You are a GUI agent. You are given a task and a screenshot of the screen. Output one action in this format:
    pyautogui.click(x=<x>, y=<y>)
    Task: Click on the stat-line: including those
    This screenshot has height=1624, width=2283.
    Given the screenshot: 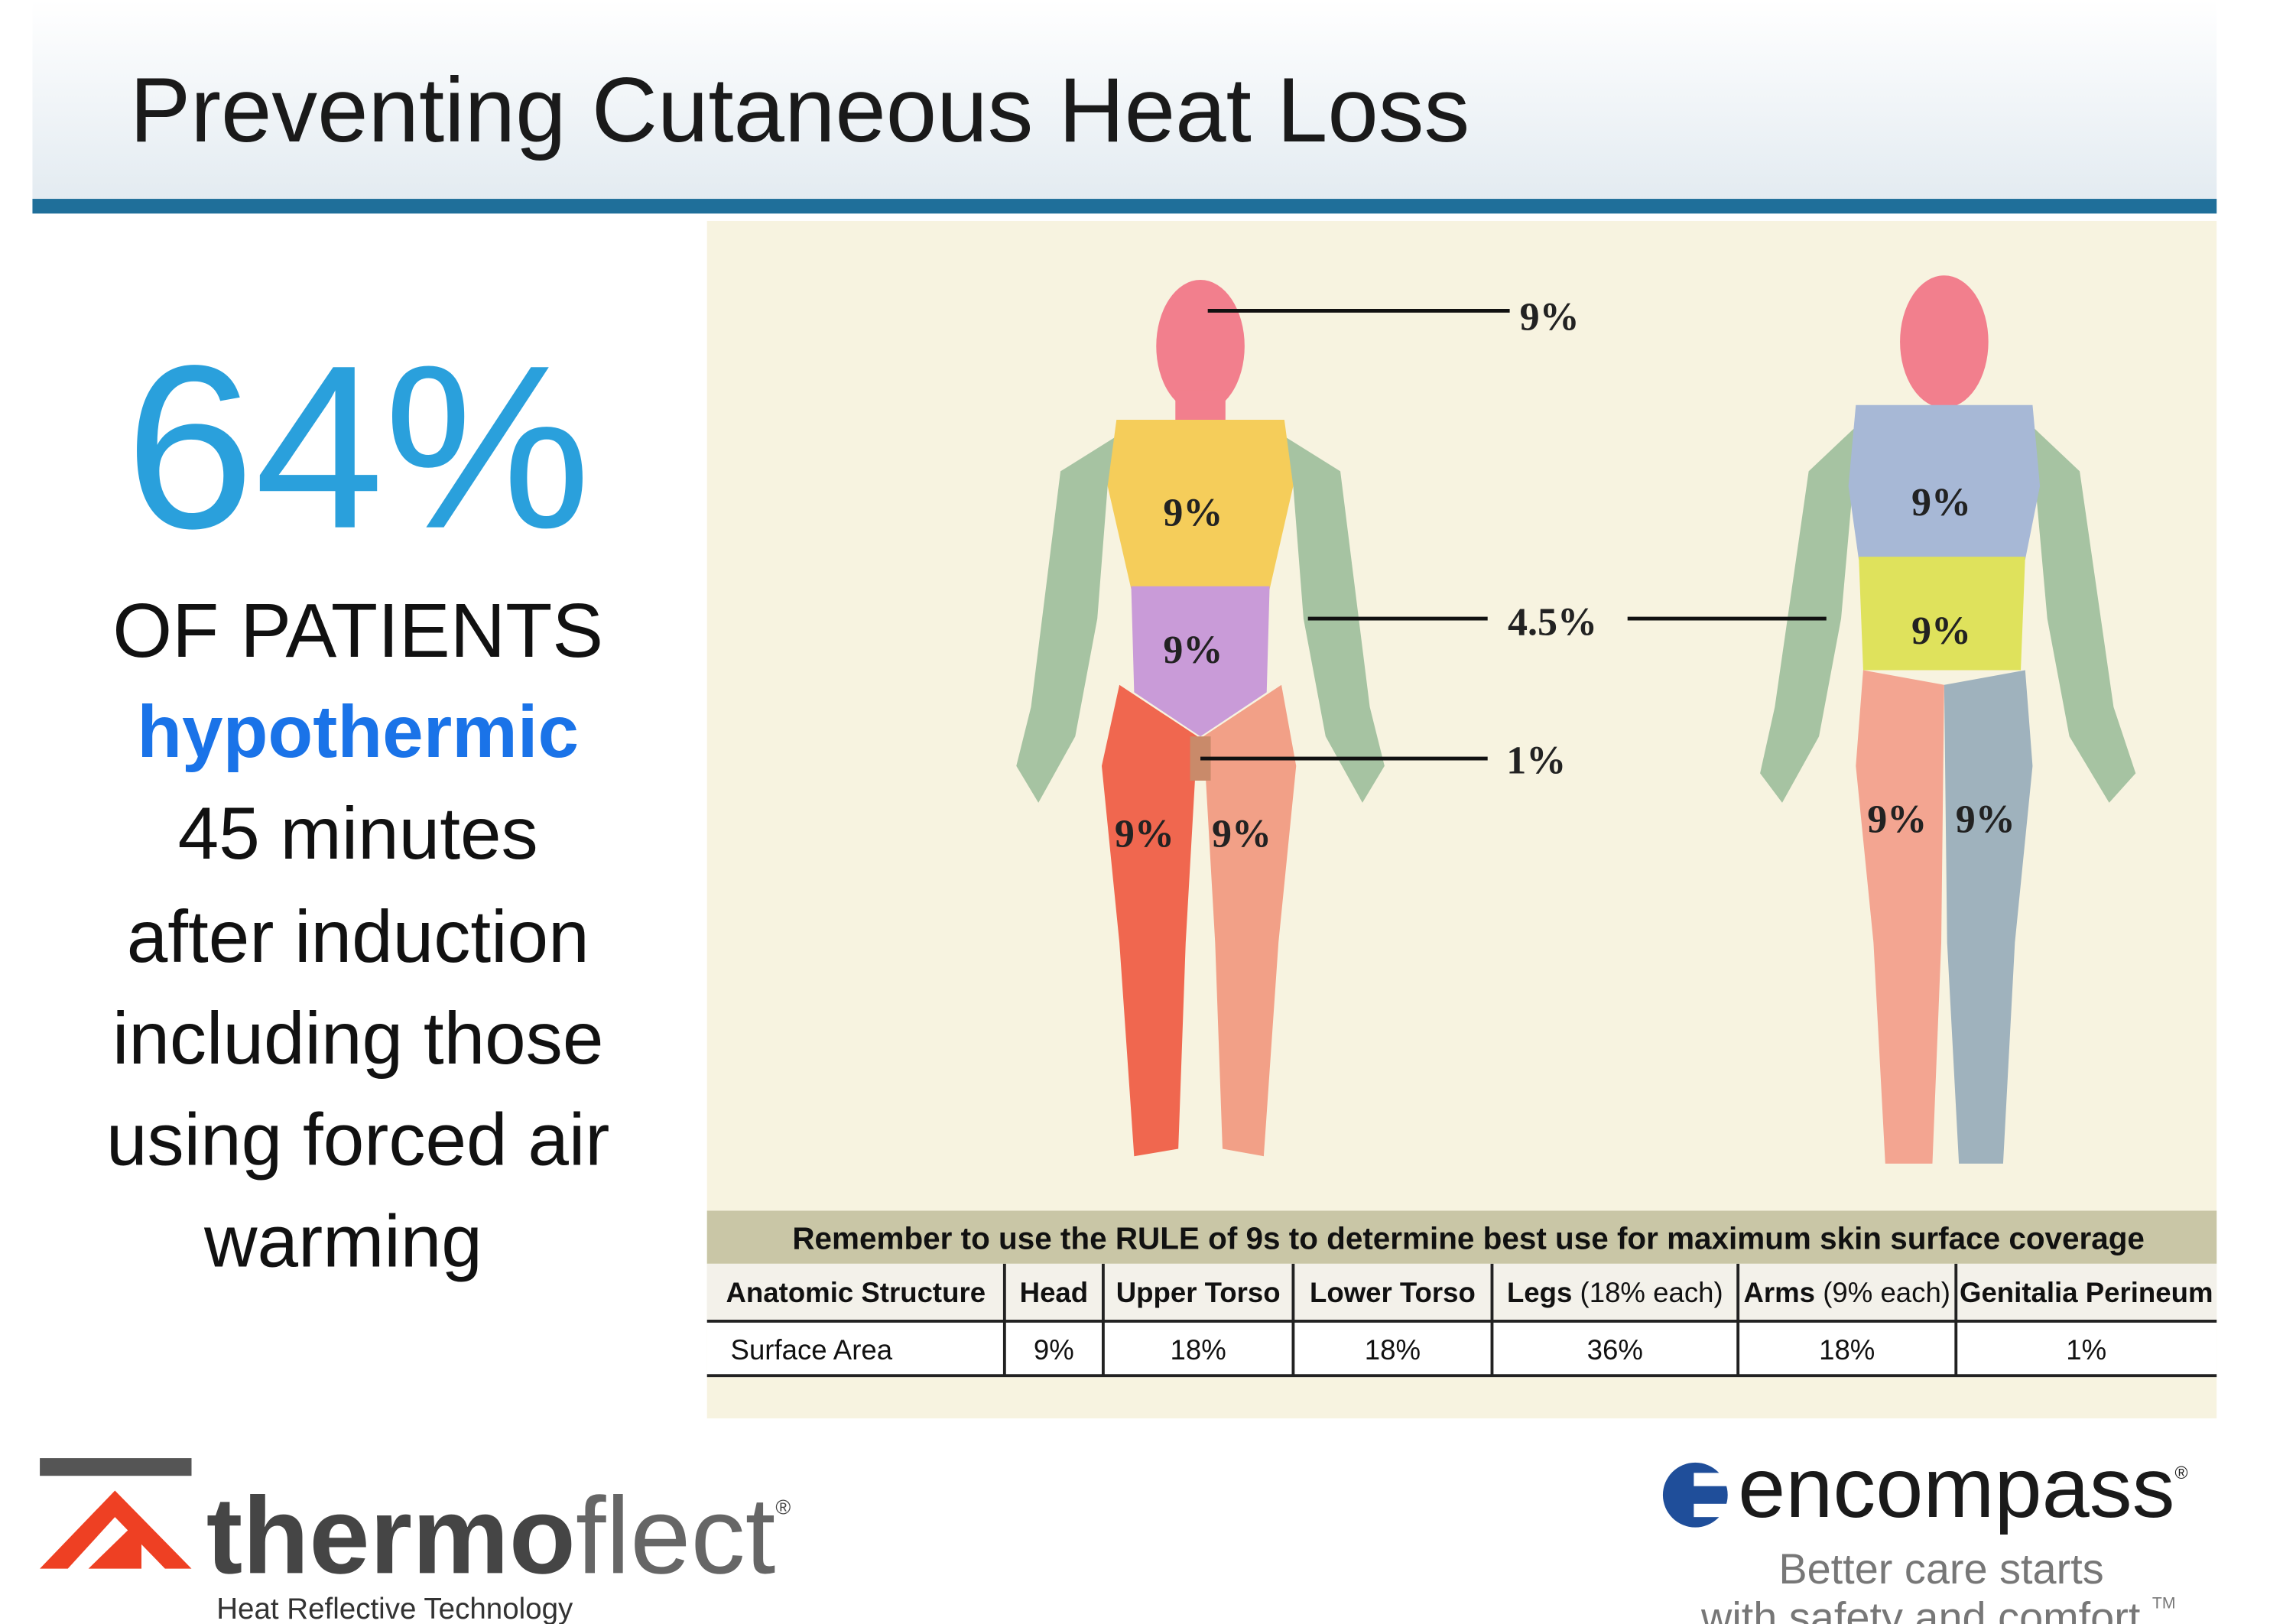 What is the action you would take?
    pyautogui.click(x=358, y=1039)
    